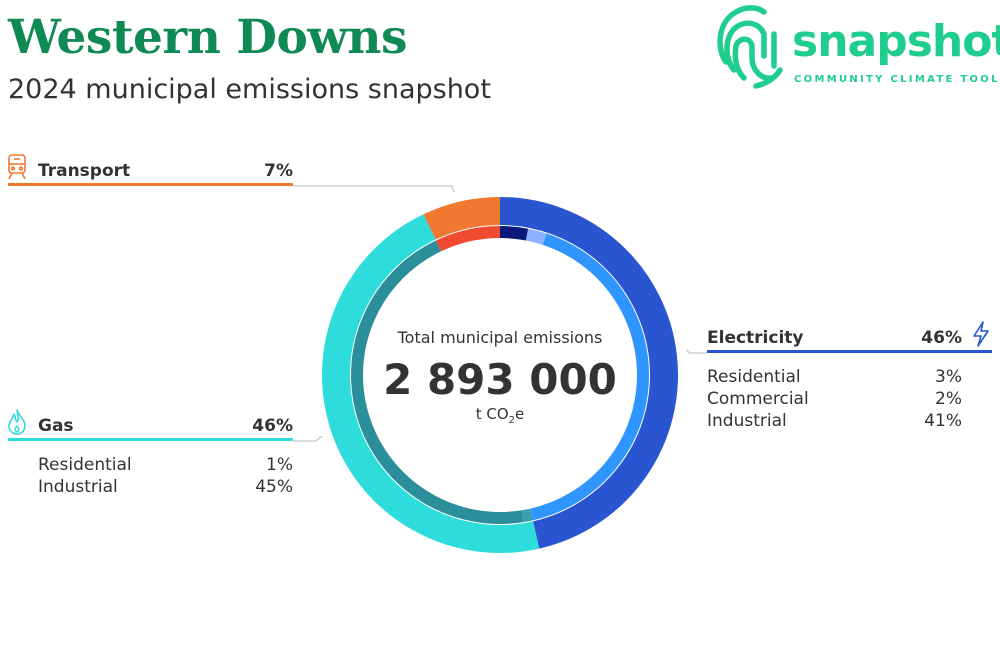  Describe the element at coordinates (897, 79) in the screenshot. I see `logo-tagline: COMMUNITY CLIMATE TOOL` at that location.